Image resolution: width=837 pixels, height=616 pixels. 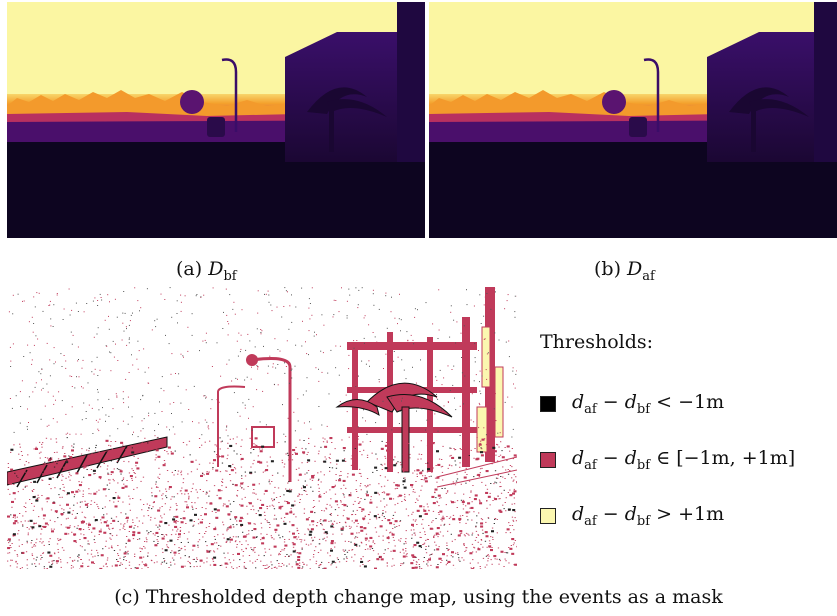 What do you see at coordinates (206, 271) in the screenshot?
I see `caption-a: (a) Dbf` at bounding box center [206, 271].